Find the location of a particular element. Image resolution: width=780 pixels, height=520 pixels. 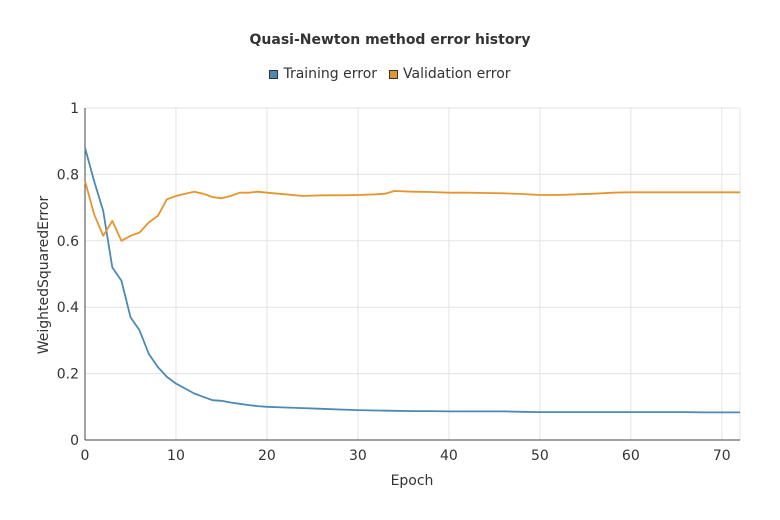

legend-swatch-validation is located at coordinates (394, 74).